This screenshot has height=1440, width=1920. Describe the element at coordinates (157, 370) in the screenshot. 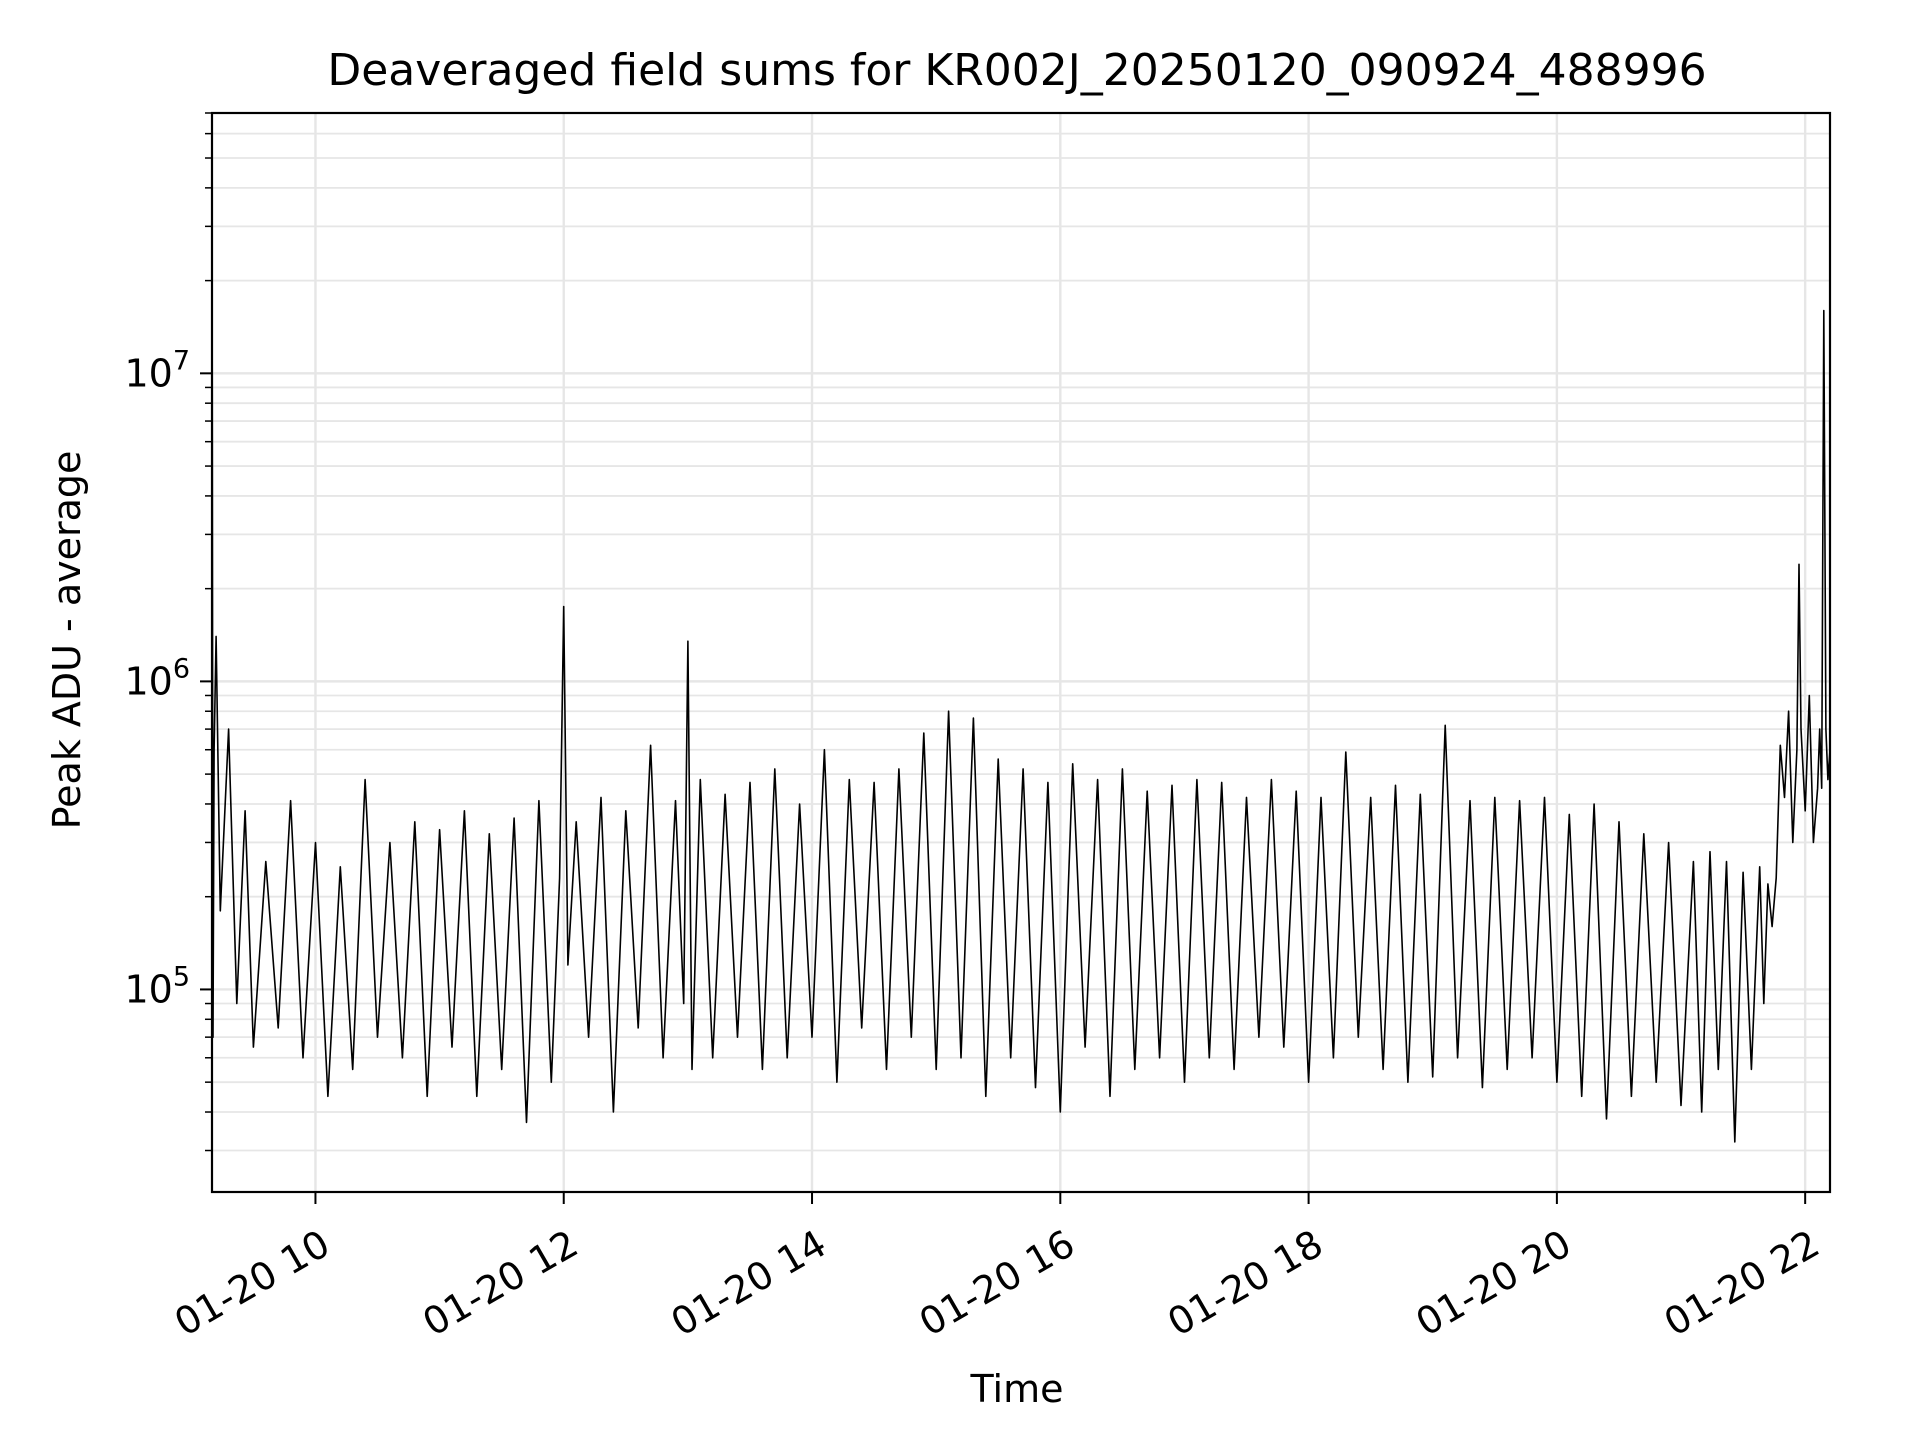

I see `y-tick-label: 107` at that location.